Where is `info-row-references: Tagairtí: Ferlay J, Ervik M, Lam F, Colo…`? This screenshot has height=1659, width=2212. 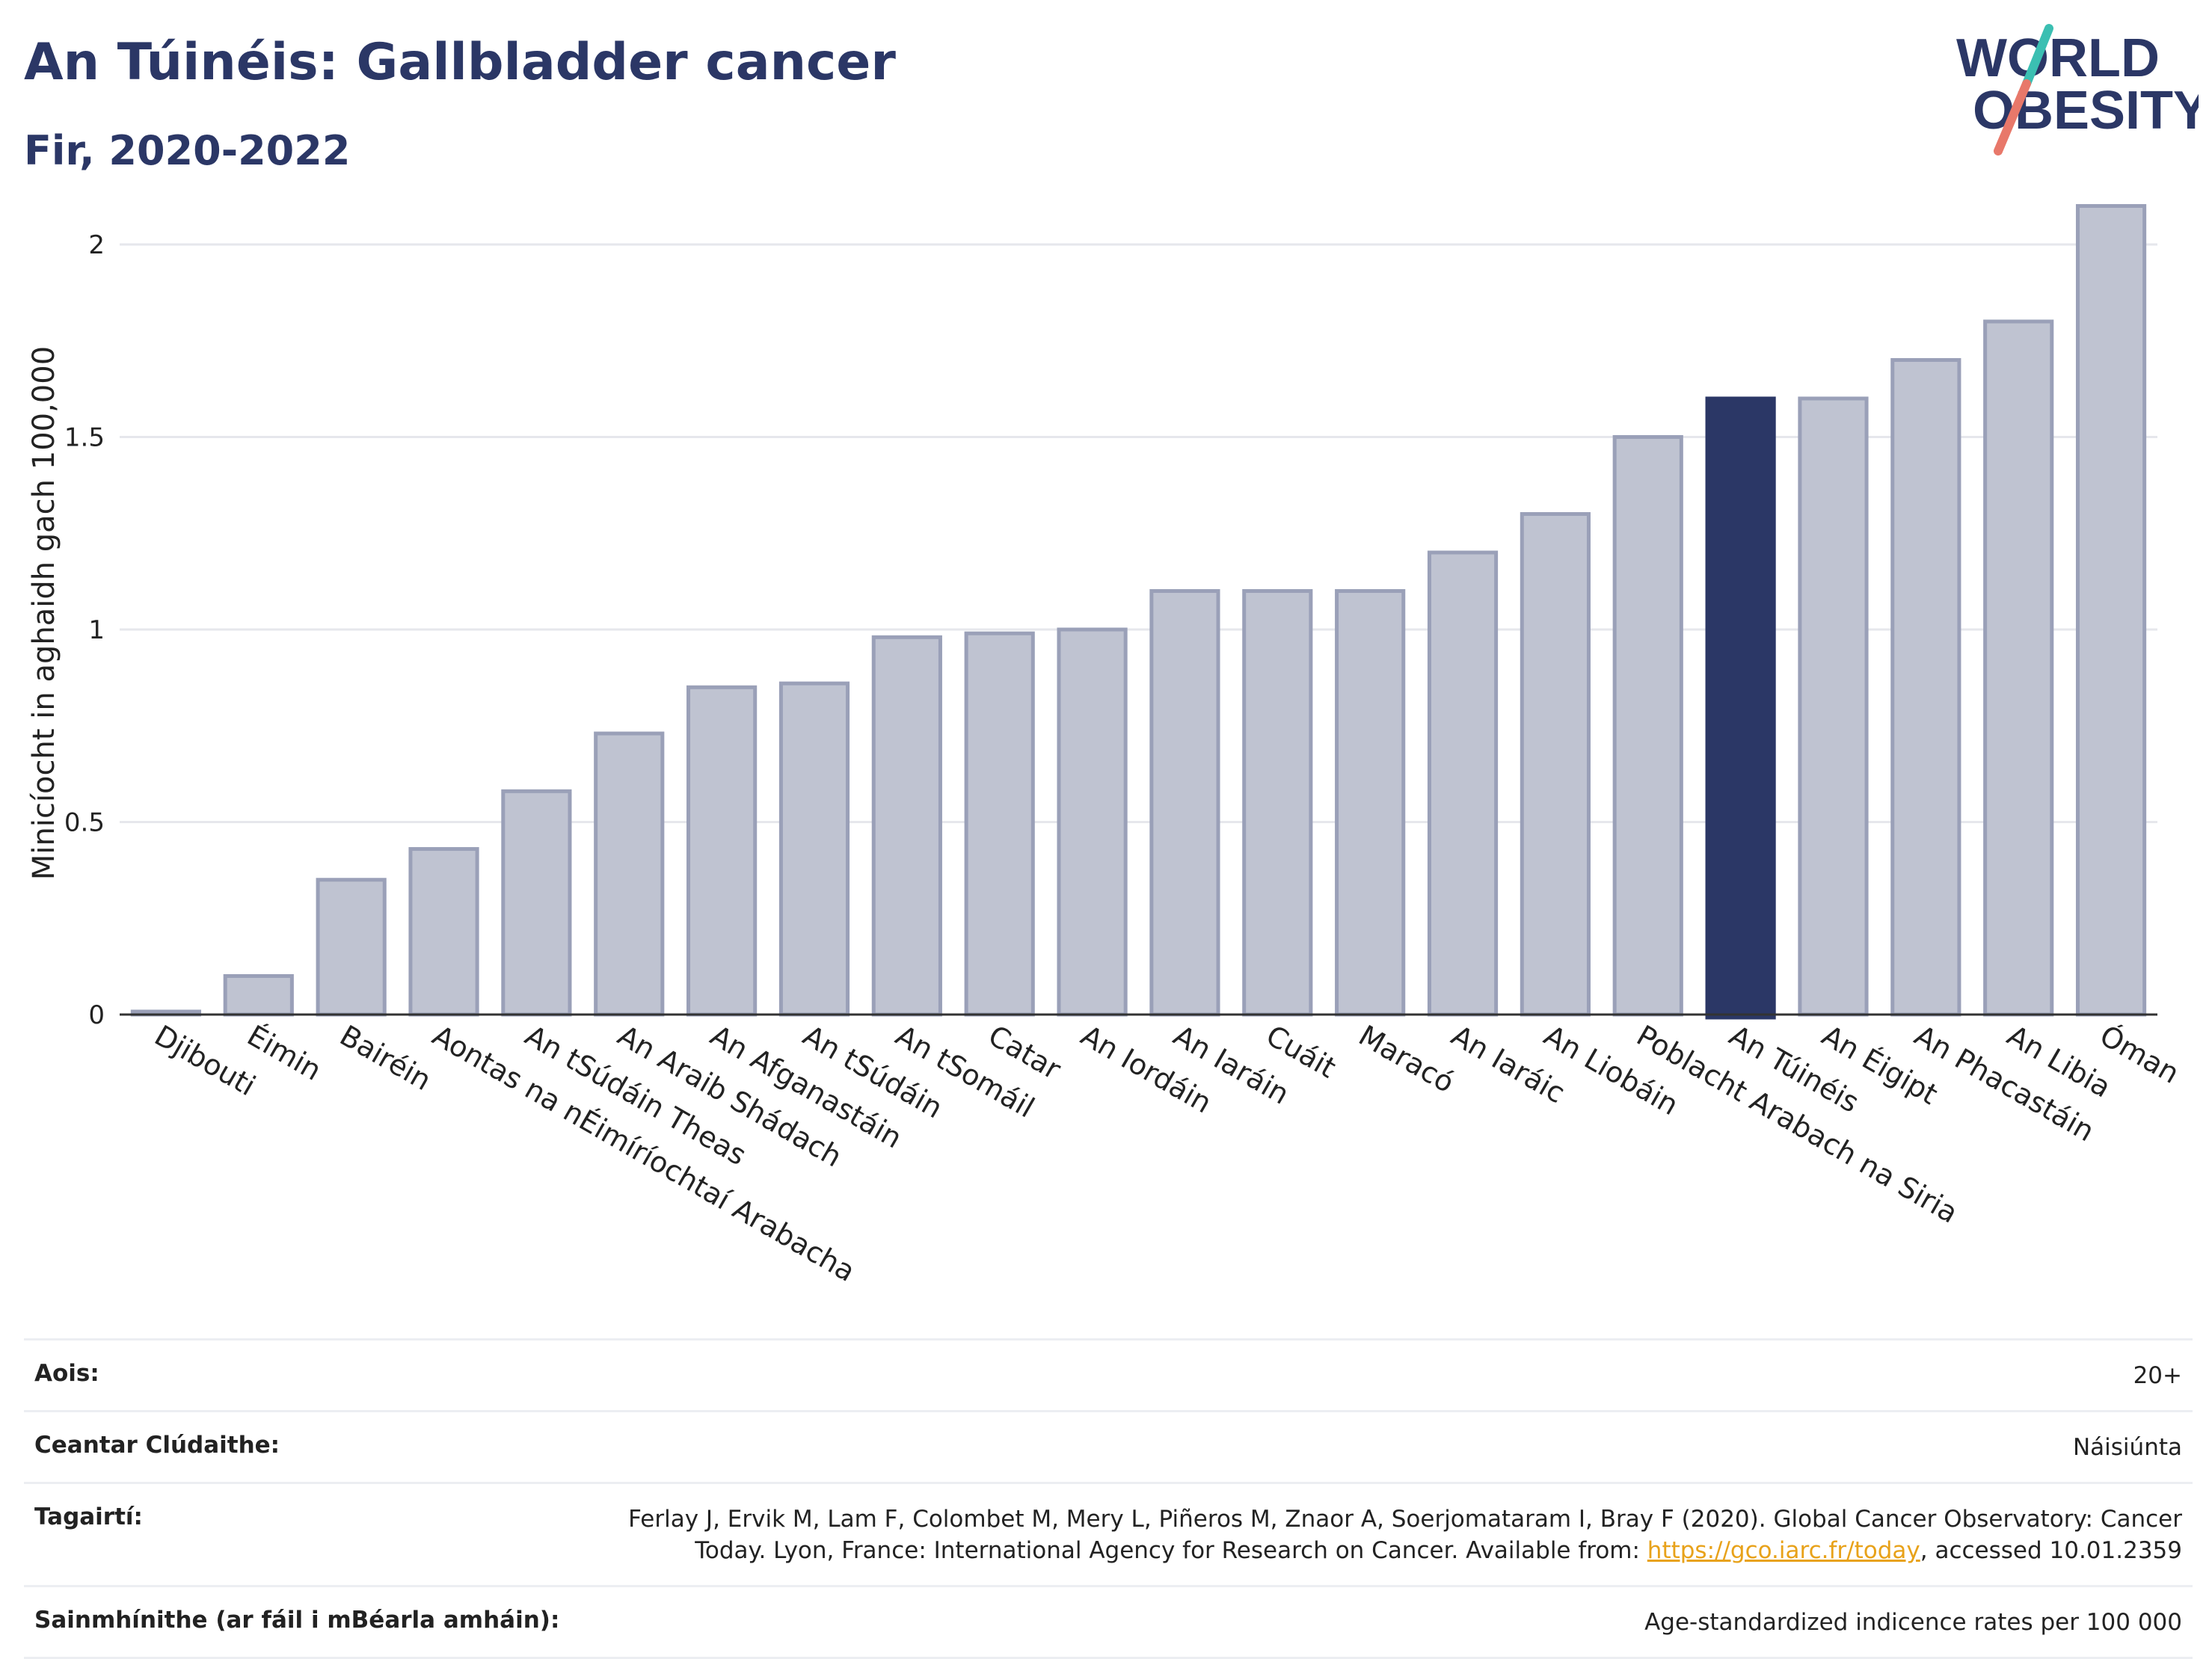 info-row-references: Tagairtí: Ferlay J, Ervik M, Lam F, Colo… is located at coordinates (1108, 1536).